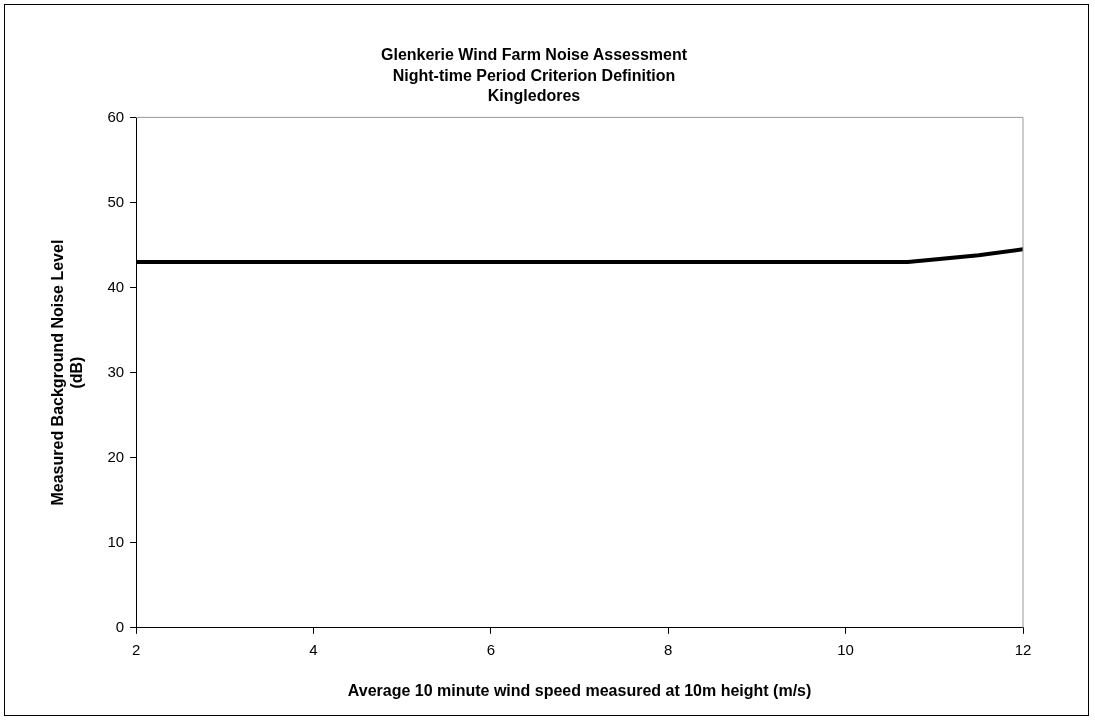 This screenshot has height=722, width=1095. What do you see at coordinates (116, 541) in the screenshot?
I see `y-tick-label: 10` at bounding box center [116, 541].